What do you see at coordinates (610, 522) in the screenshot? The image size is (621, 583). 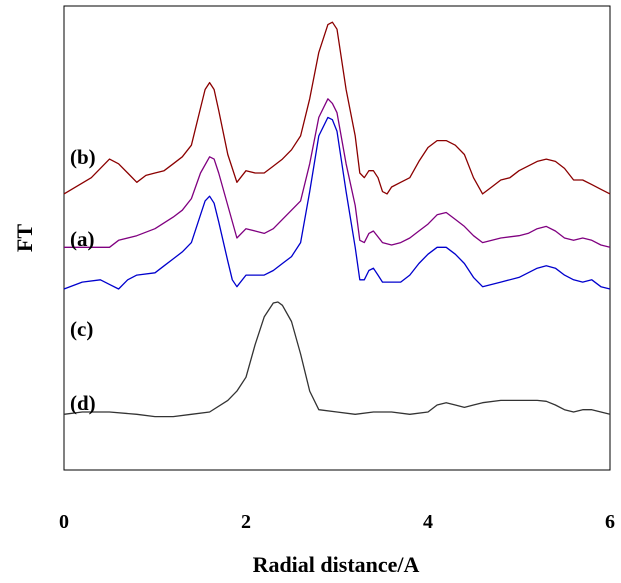 I see `x-tick-label-6: 6` at bounding box center [610, 522].